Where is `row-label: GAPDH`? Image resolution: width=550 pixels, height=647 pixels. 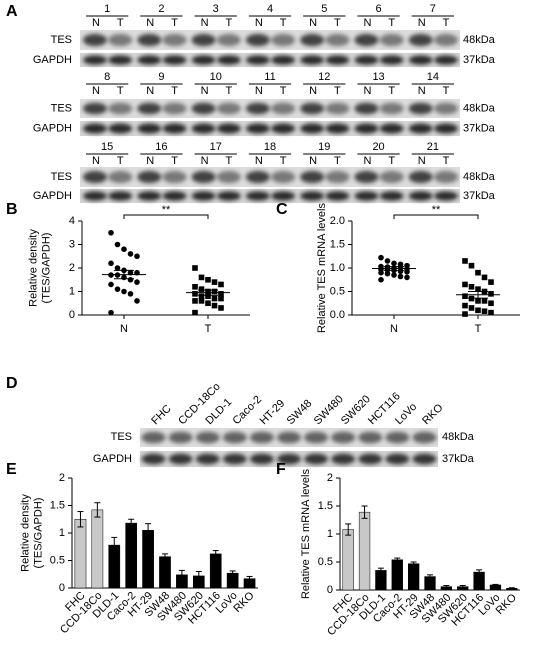
row-label: GAPDH is located at coordinates (52, 60).